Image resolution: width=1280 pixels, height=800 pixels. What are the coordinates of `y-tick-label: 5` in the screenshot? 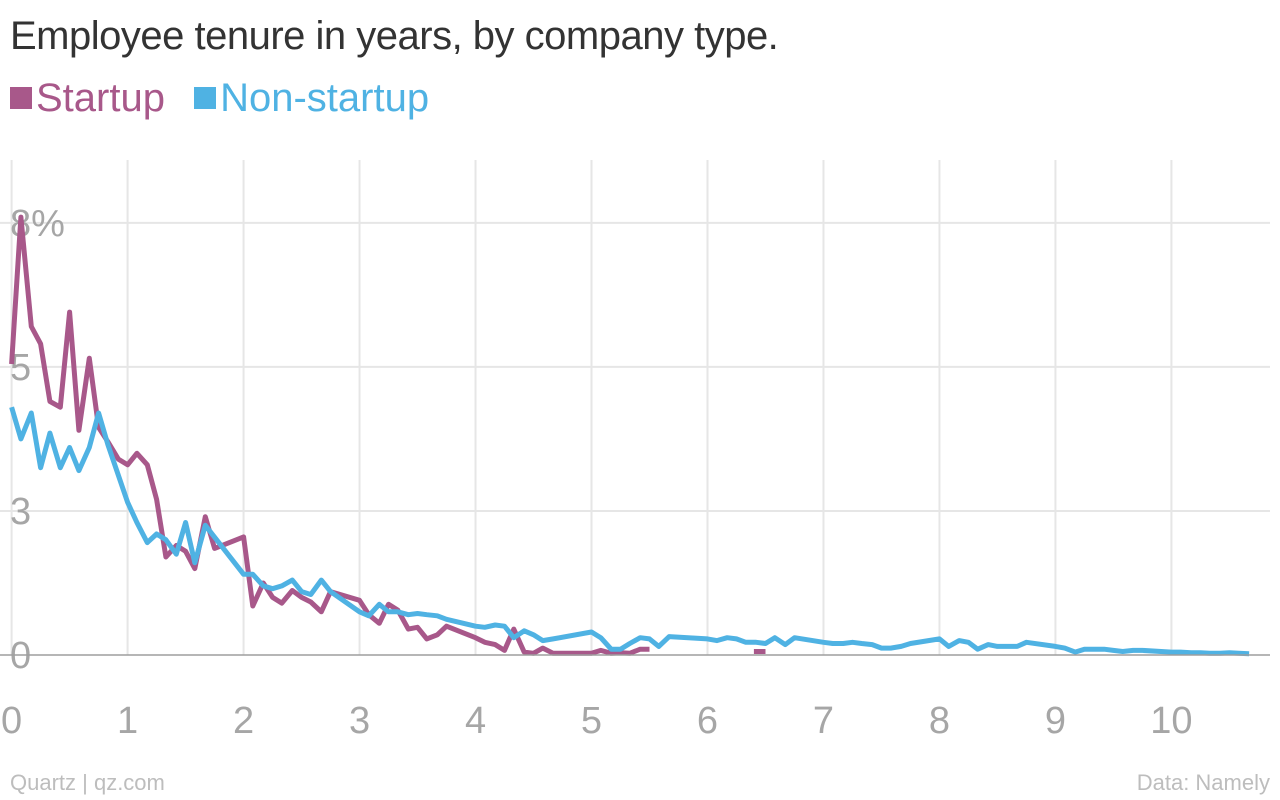 It's located at (20, 368).